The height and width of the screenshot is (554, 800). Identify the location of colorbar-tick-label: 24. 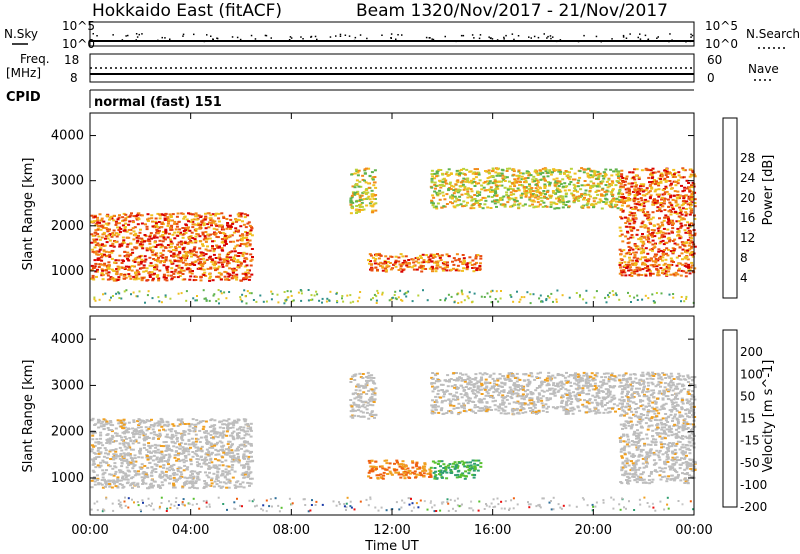
(747, 178).